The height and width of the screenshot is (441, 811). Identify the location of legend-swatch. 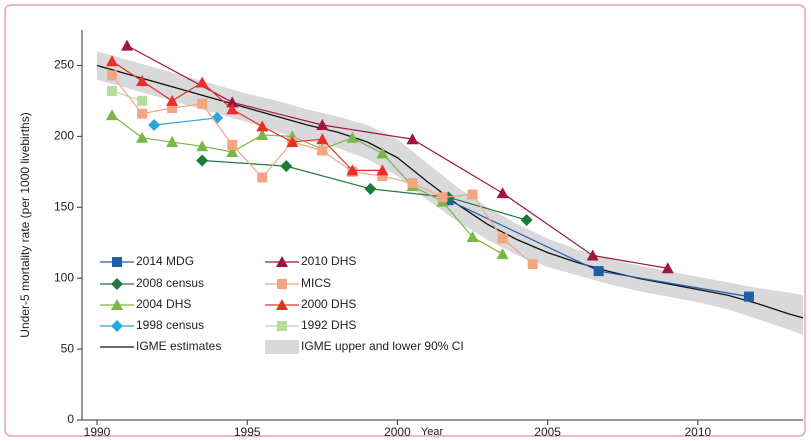
(282, 347).